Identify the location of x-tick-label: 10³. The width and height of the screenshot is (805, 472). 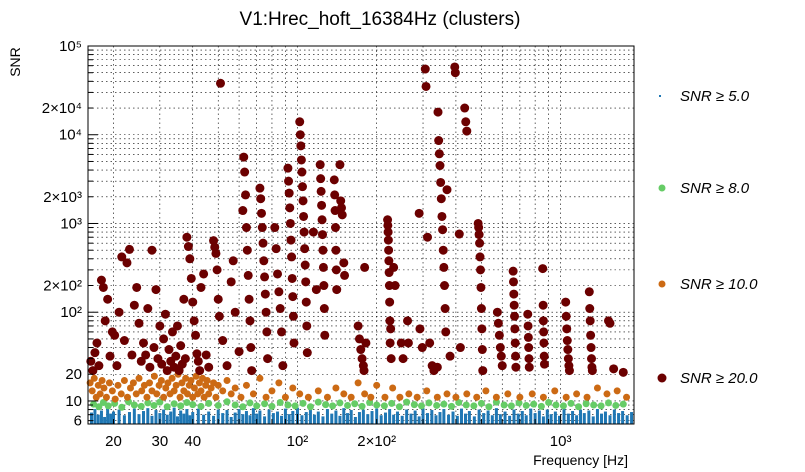
(561, 441).